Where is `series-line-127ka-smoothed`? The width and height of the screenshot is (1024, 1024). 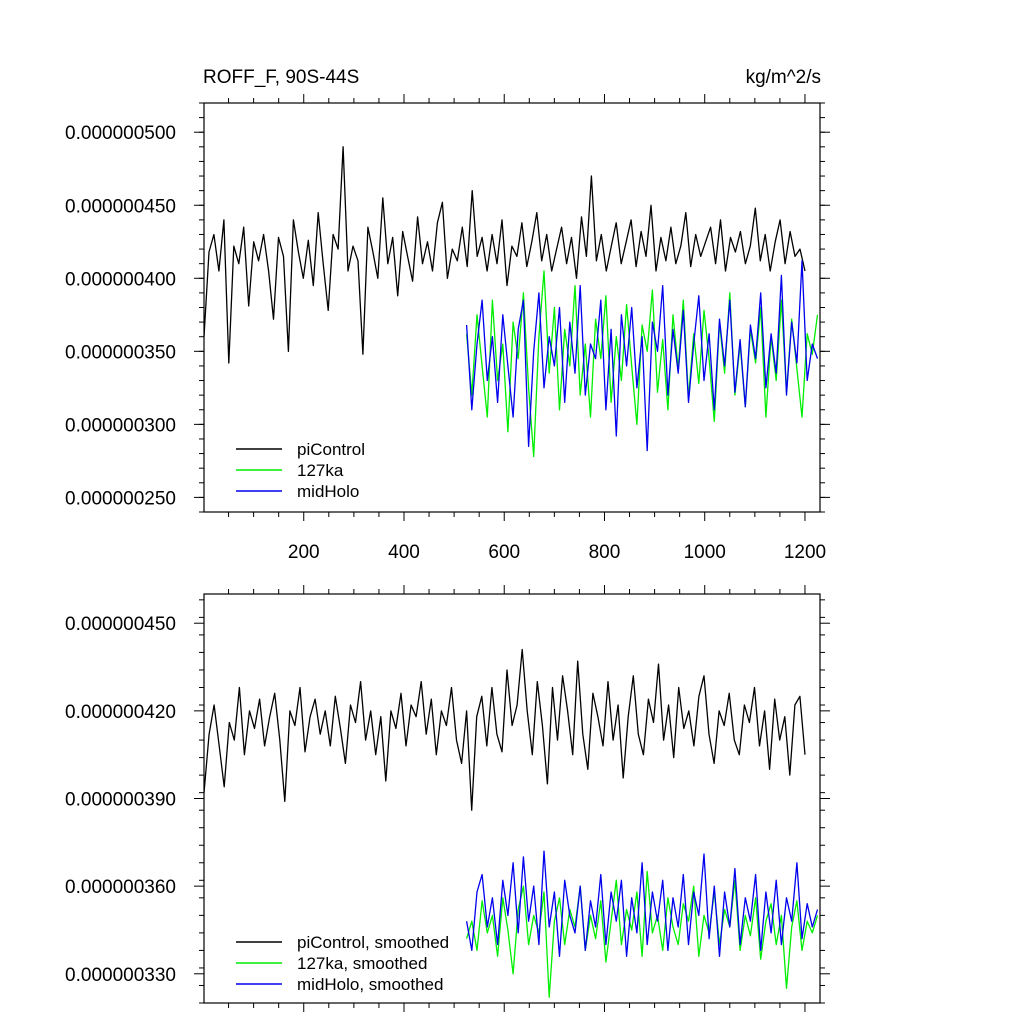
series-line-127ka-smoothed is located at coordinates (642, 934).